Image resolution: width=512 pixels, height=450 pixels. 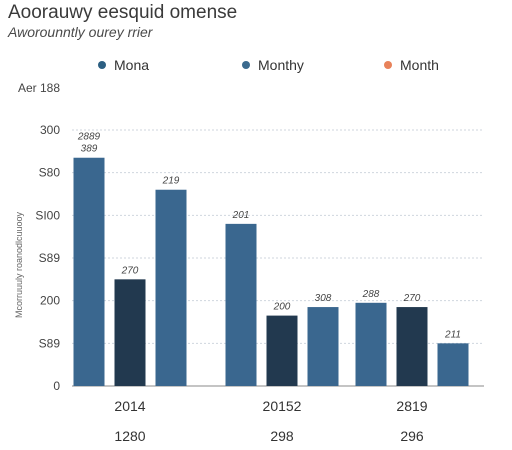 I want to click on bar-value-label: 201, so click(x=241, y=215).